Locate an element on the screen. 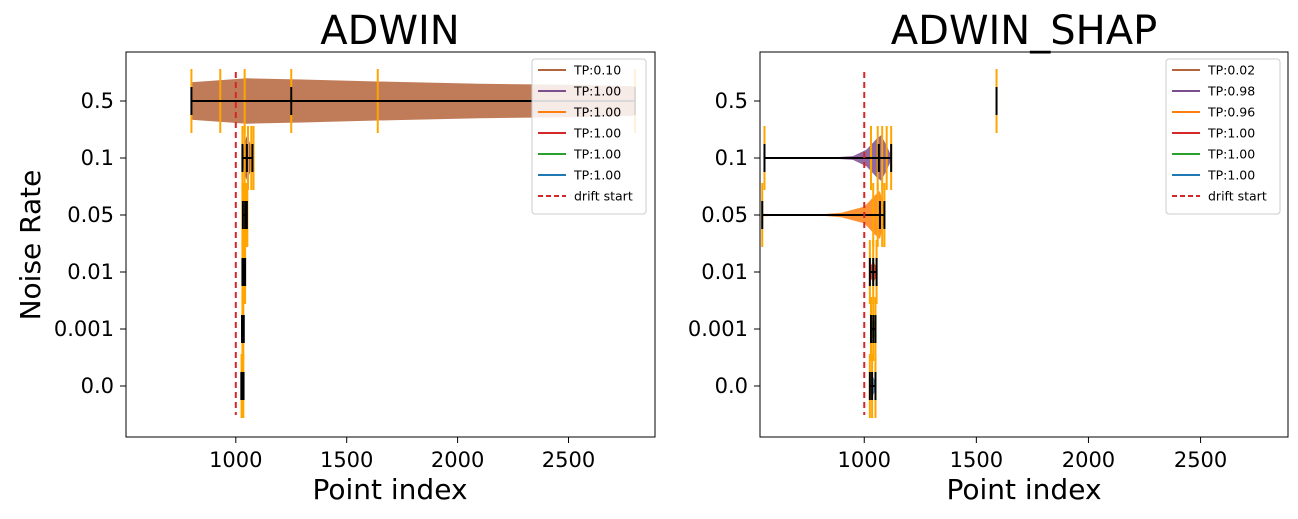 The height and width of the screenshot is (519, 1298). legend-label: TP:0.96 is located at coordinates (1231, 112).